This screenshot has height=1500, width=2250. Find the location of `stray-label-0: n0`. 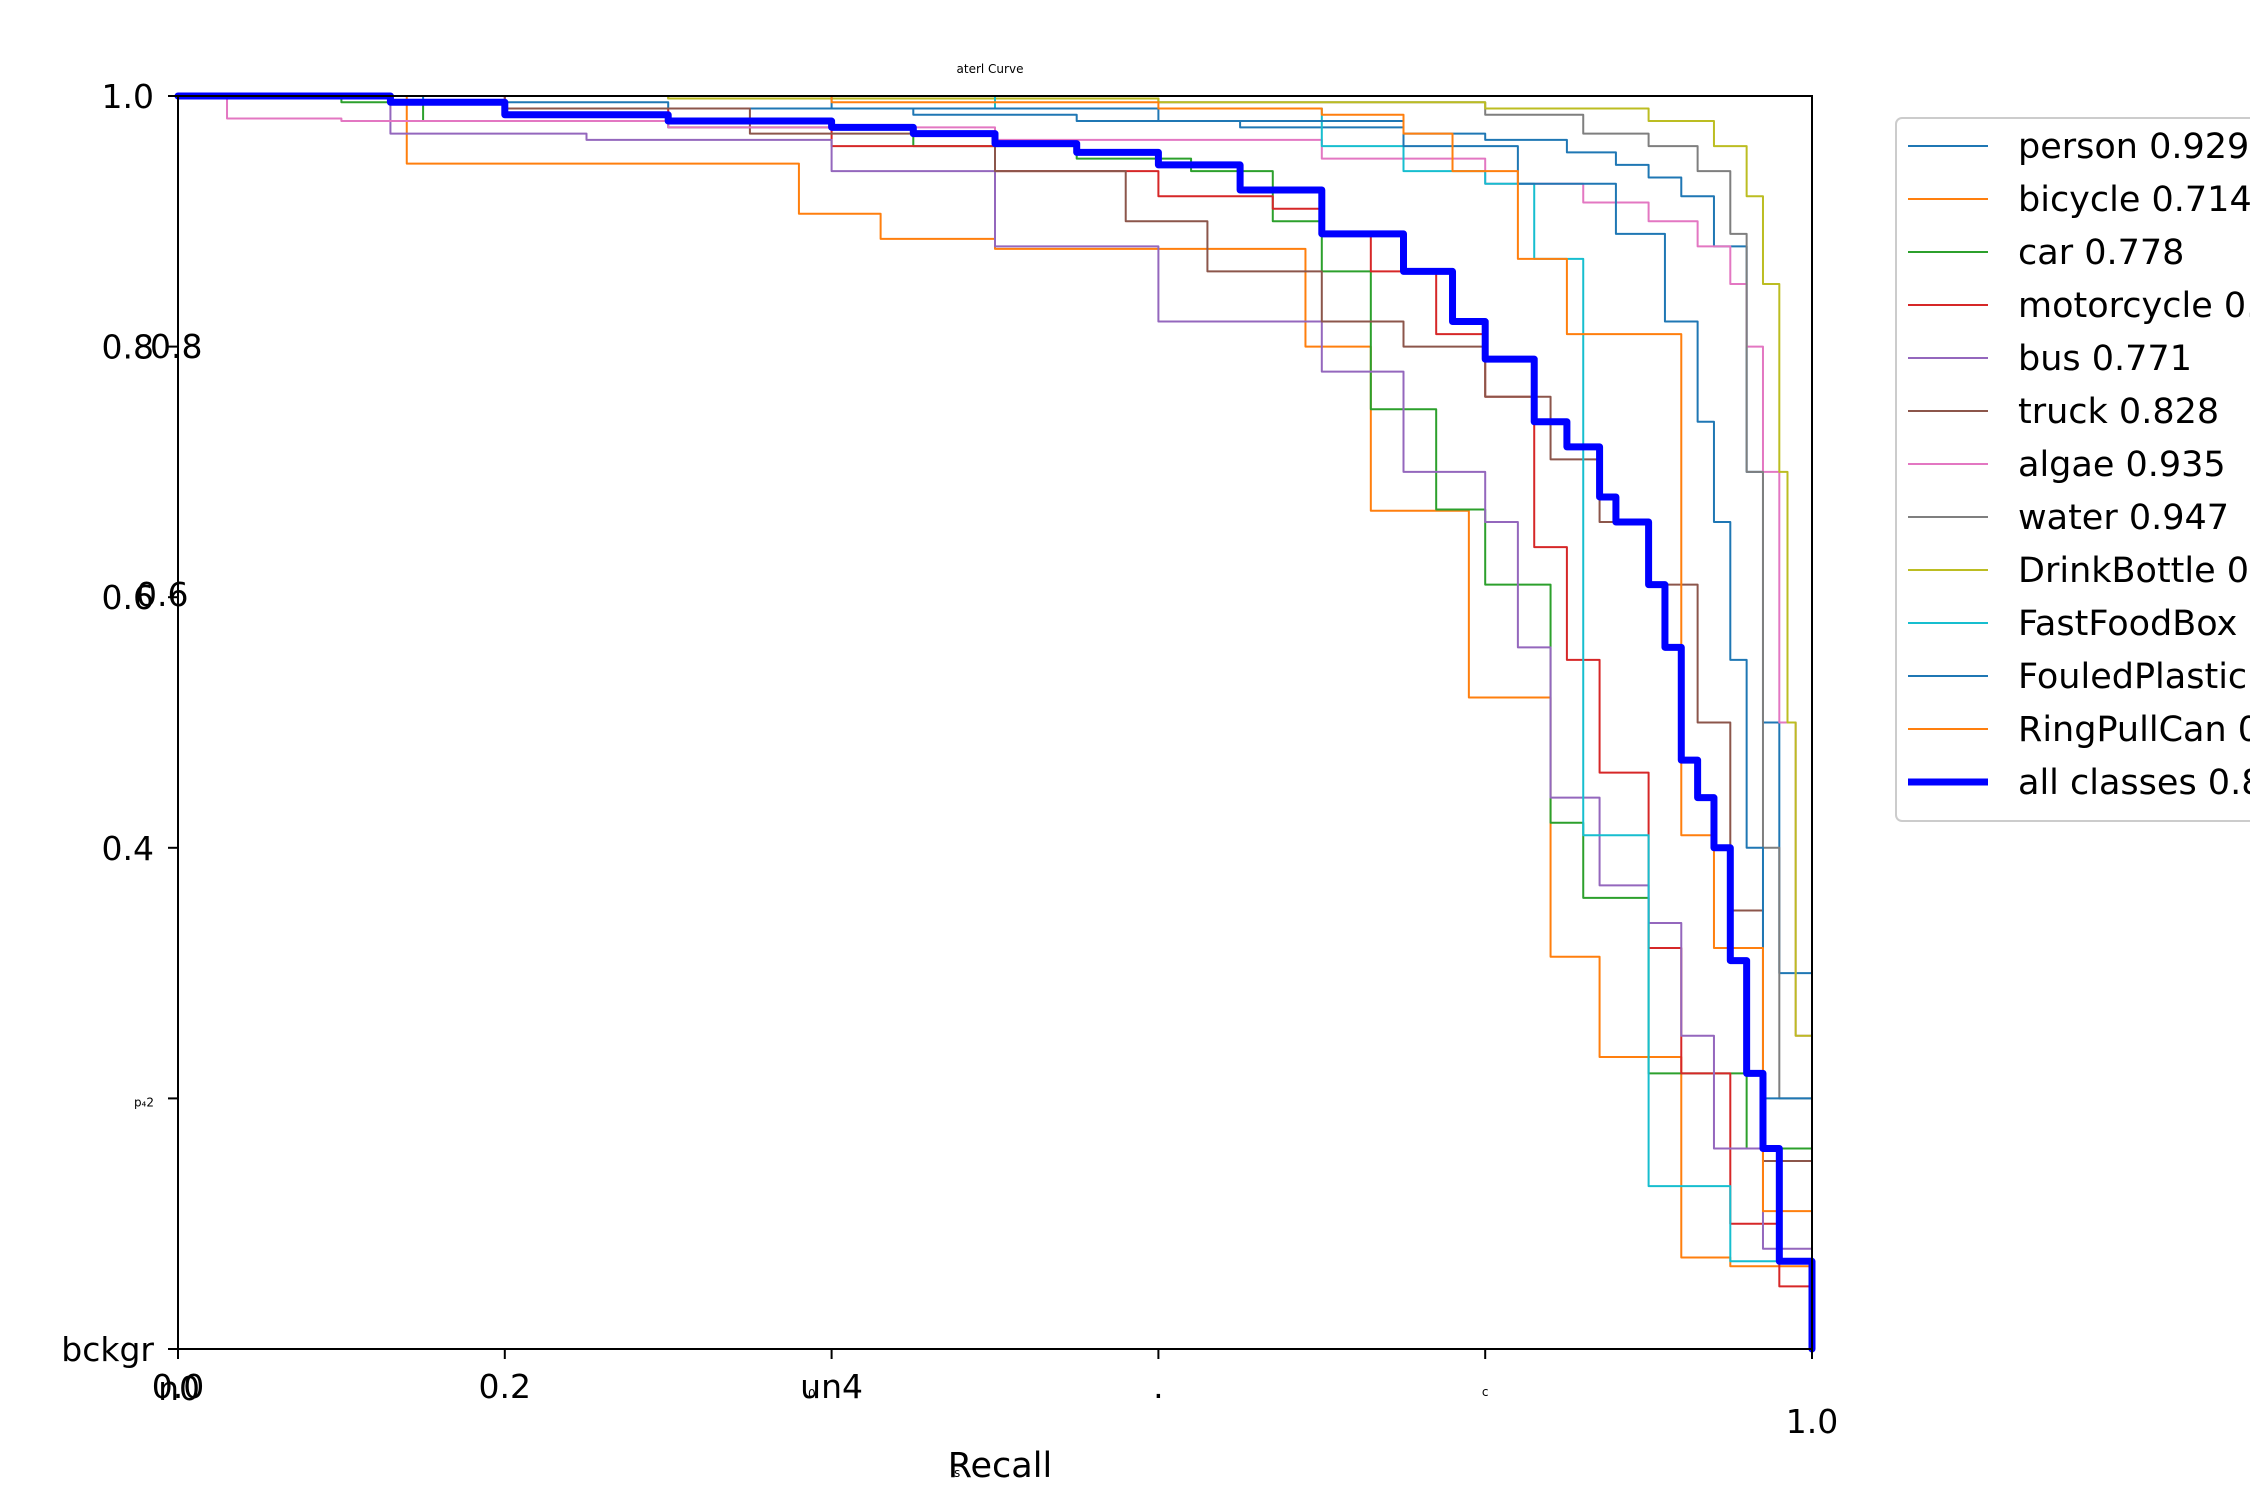

stray-label-0: n0 is located at coordinates (179, 1388).